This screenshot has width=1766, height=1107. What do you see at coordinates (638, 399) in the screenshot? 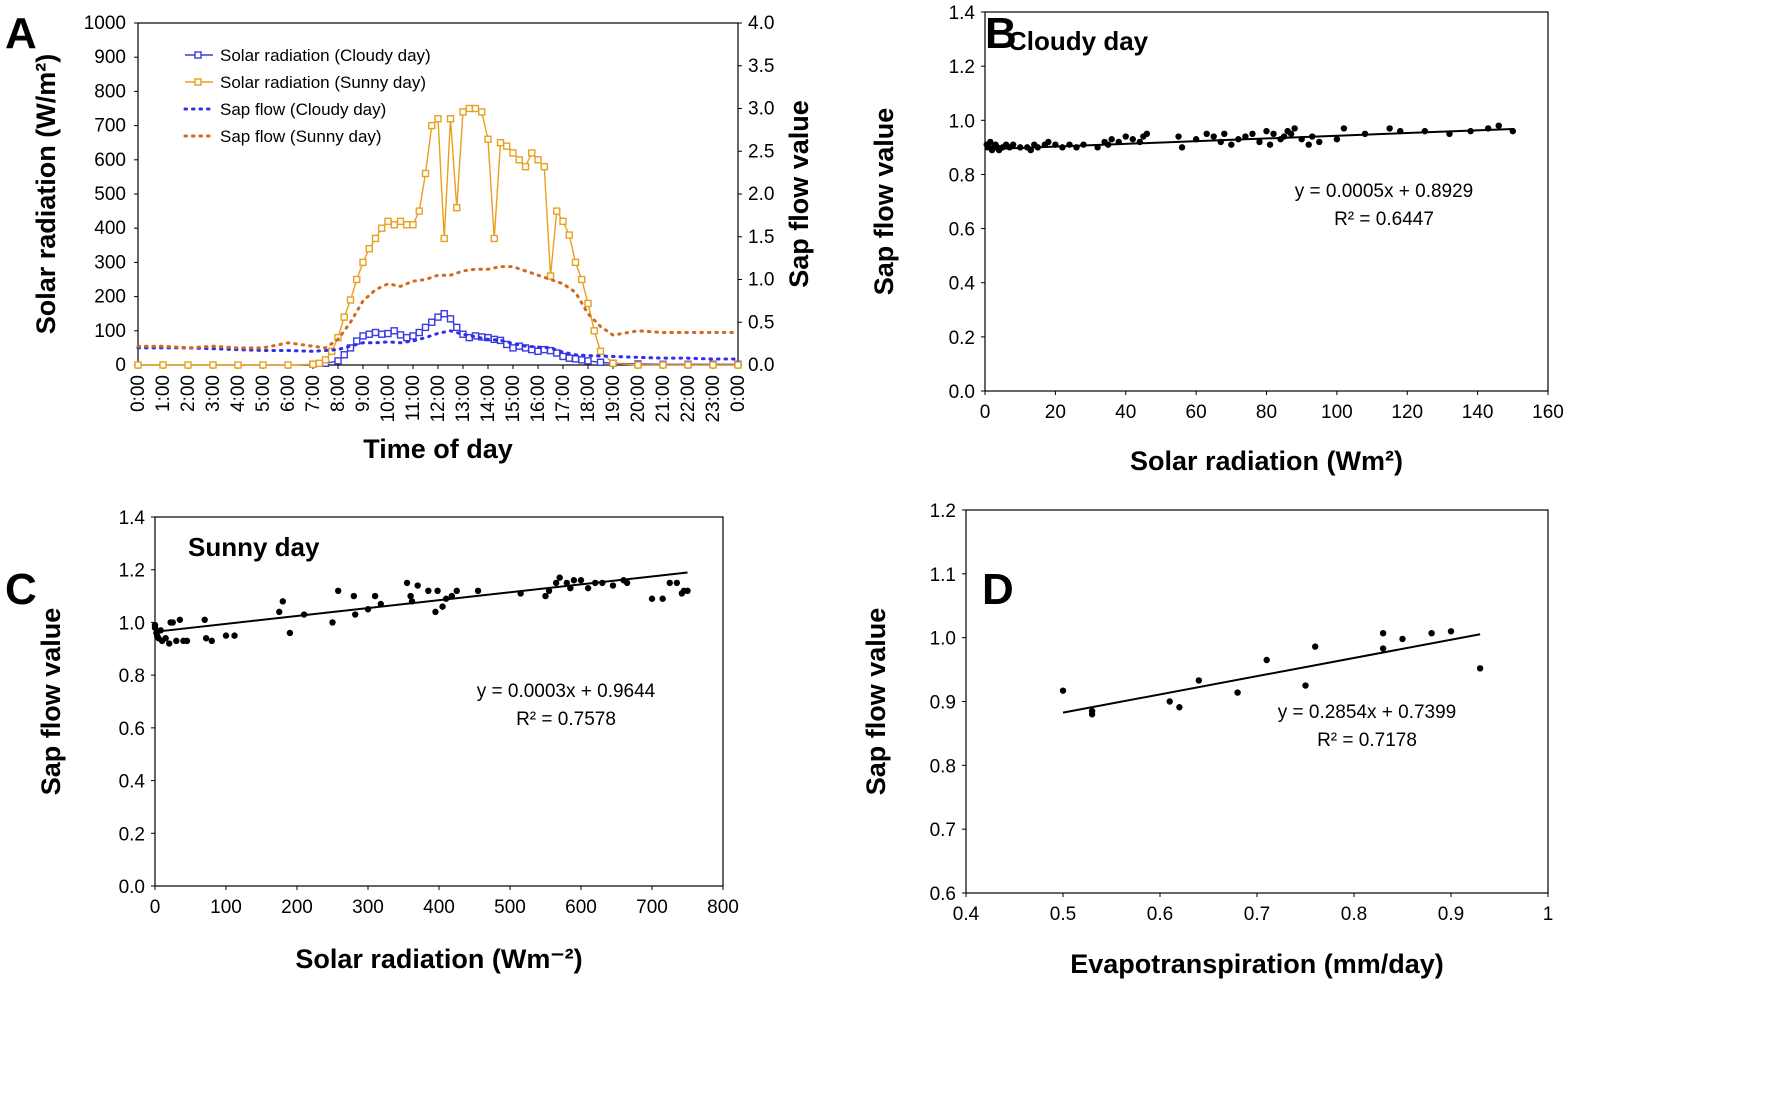
I see `panel-a-x-tick-label: 20:00` at bounding box center [638, 399].